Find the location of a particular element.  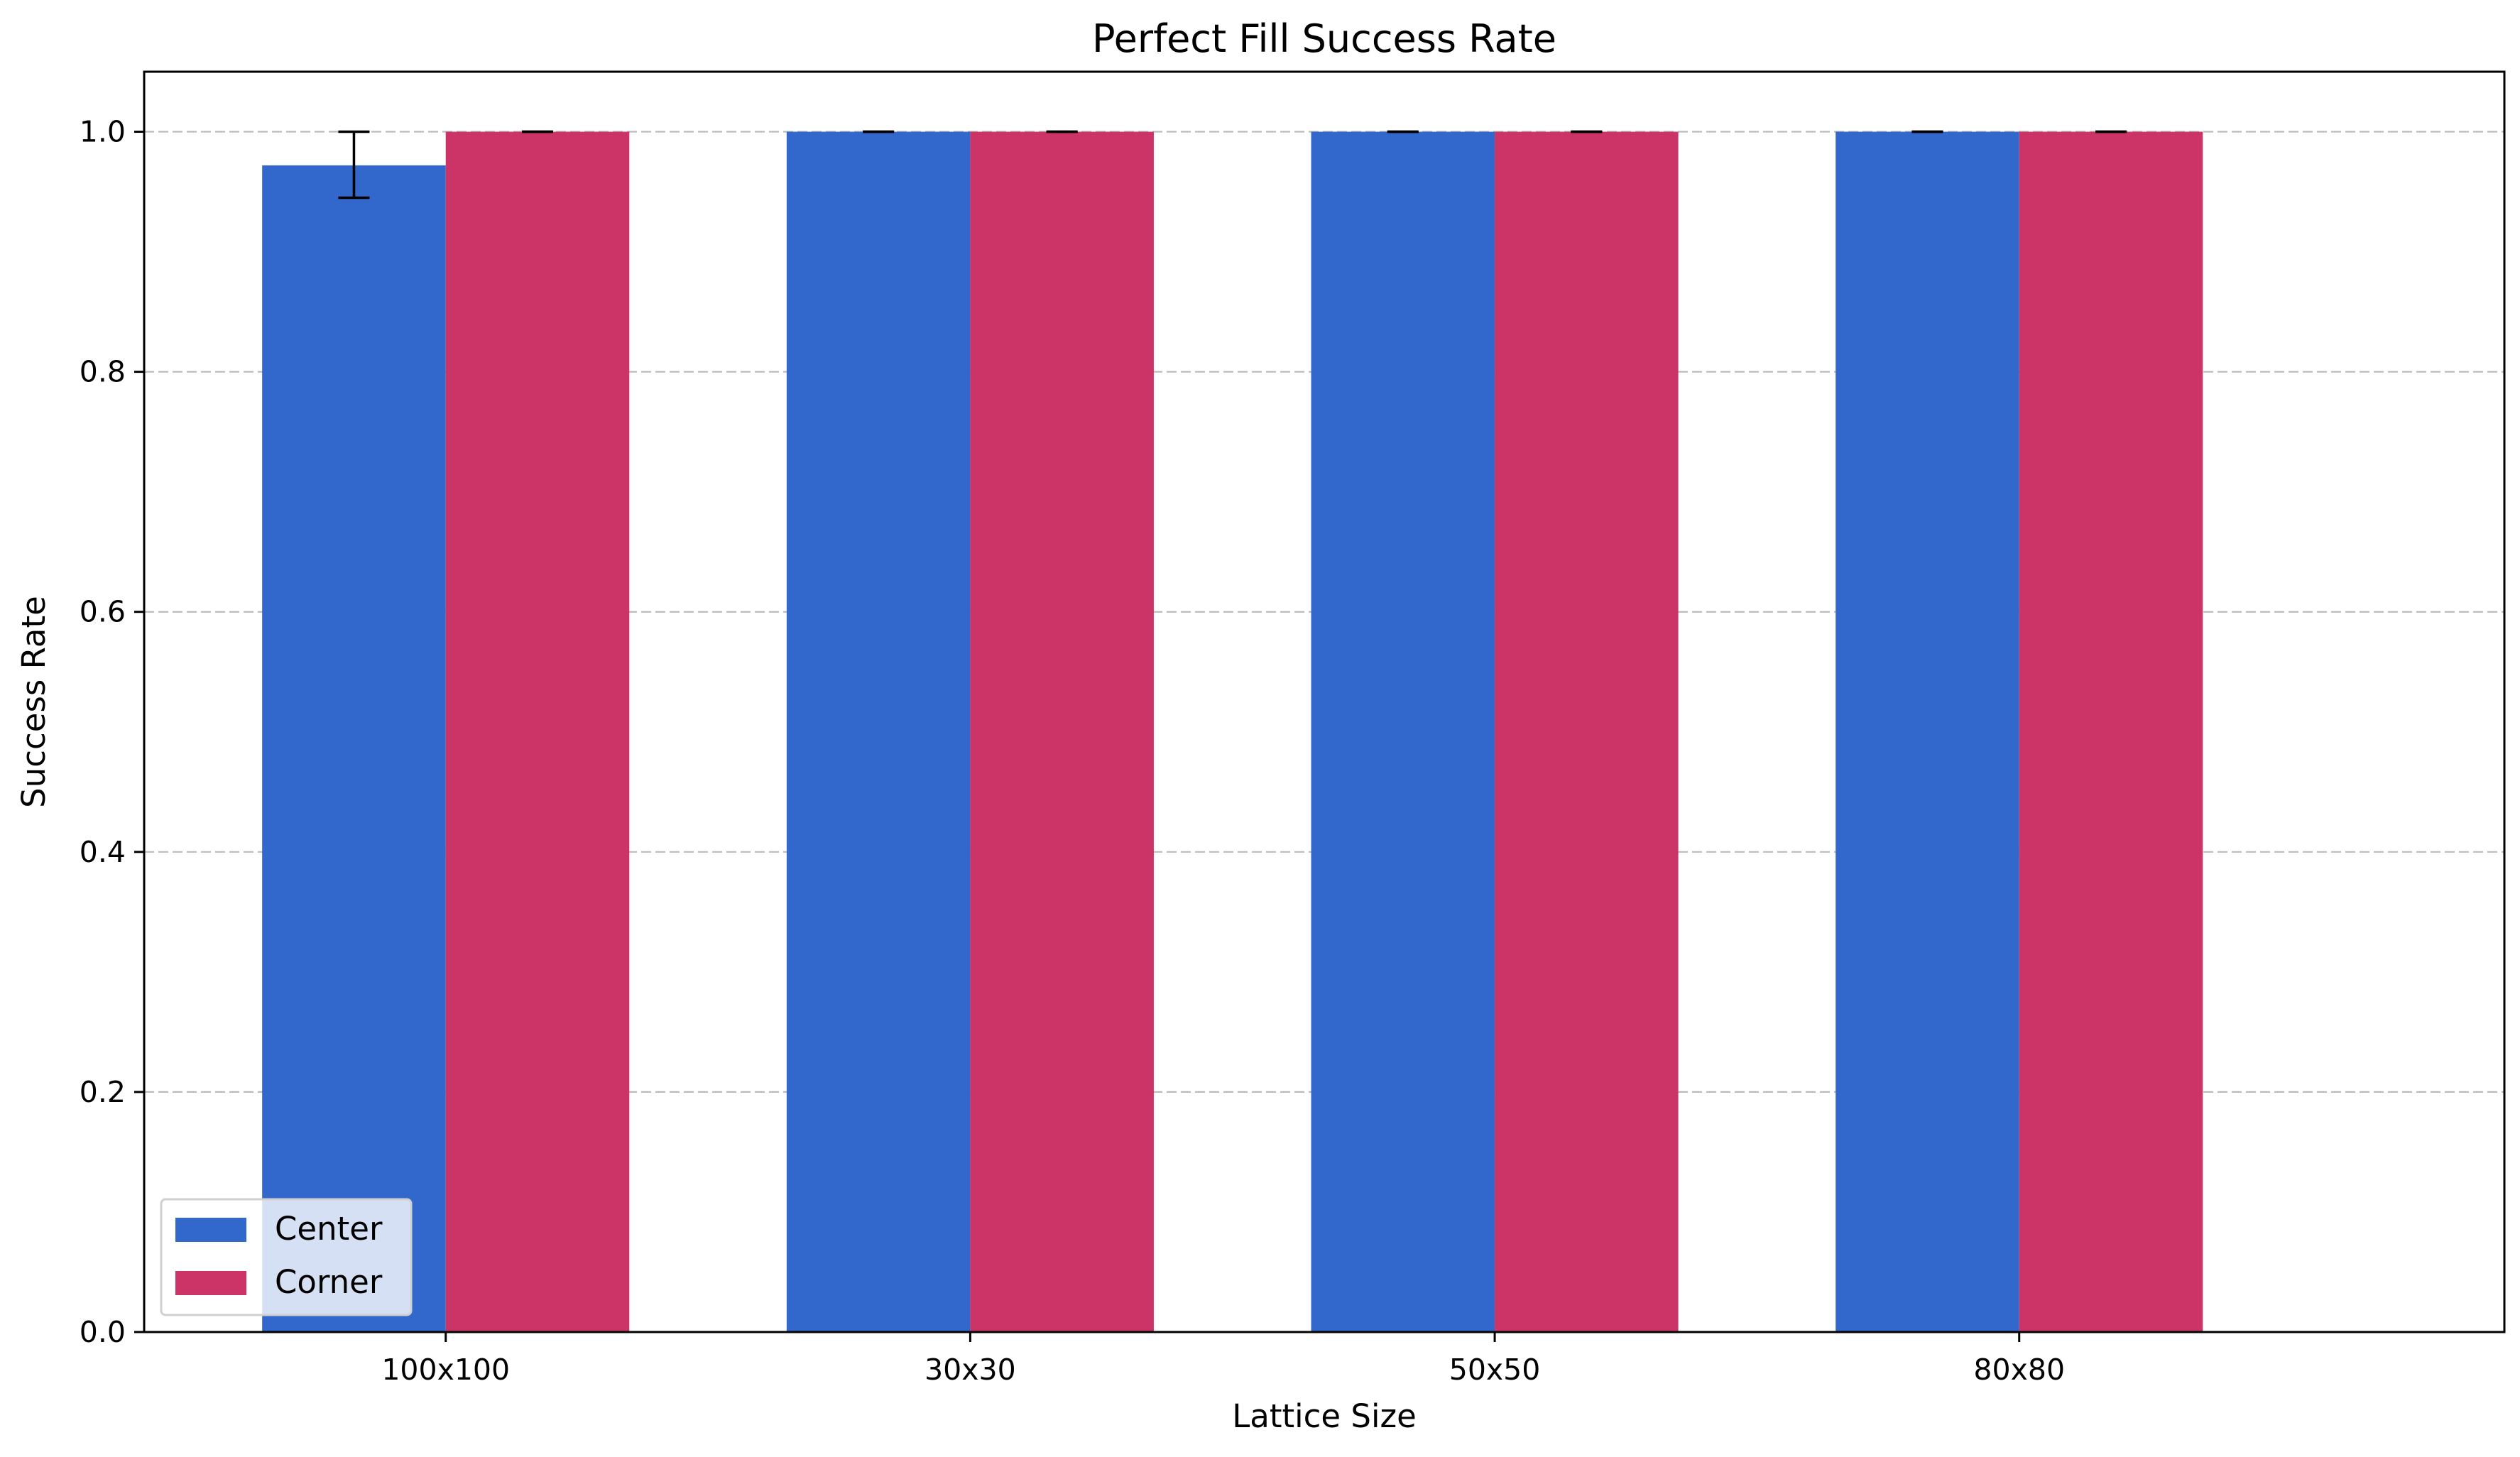

chart-title: Perfect Fill Success Rate is located at coordinates (1324, 38).